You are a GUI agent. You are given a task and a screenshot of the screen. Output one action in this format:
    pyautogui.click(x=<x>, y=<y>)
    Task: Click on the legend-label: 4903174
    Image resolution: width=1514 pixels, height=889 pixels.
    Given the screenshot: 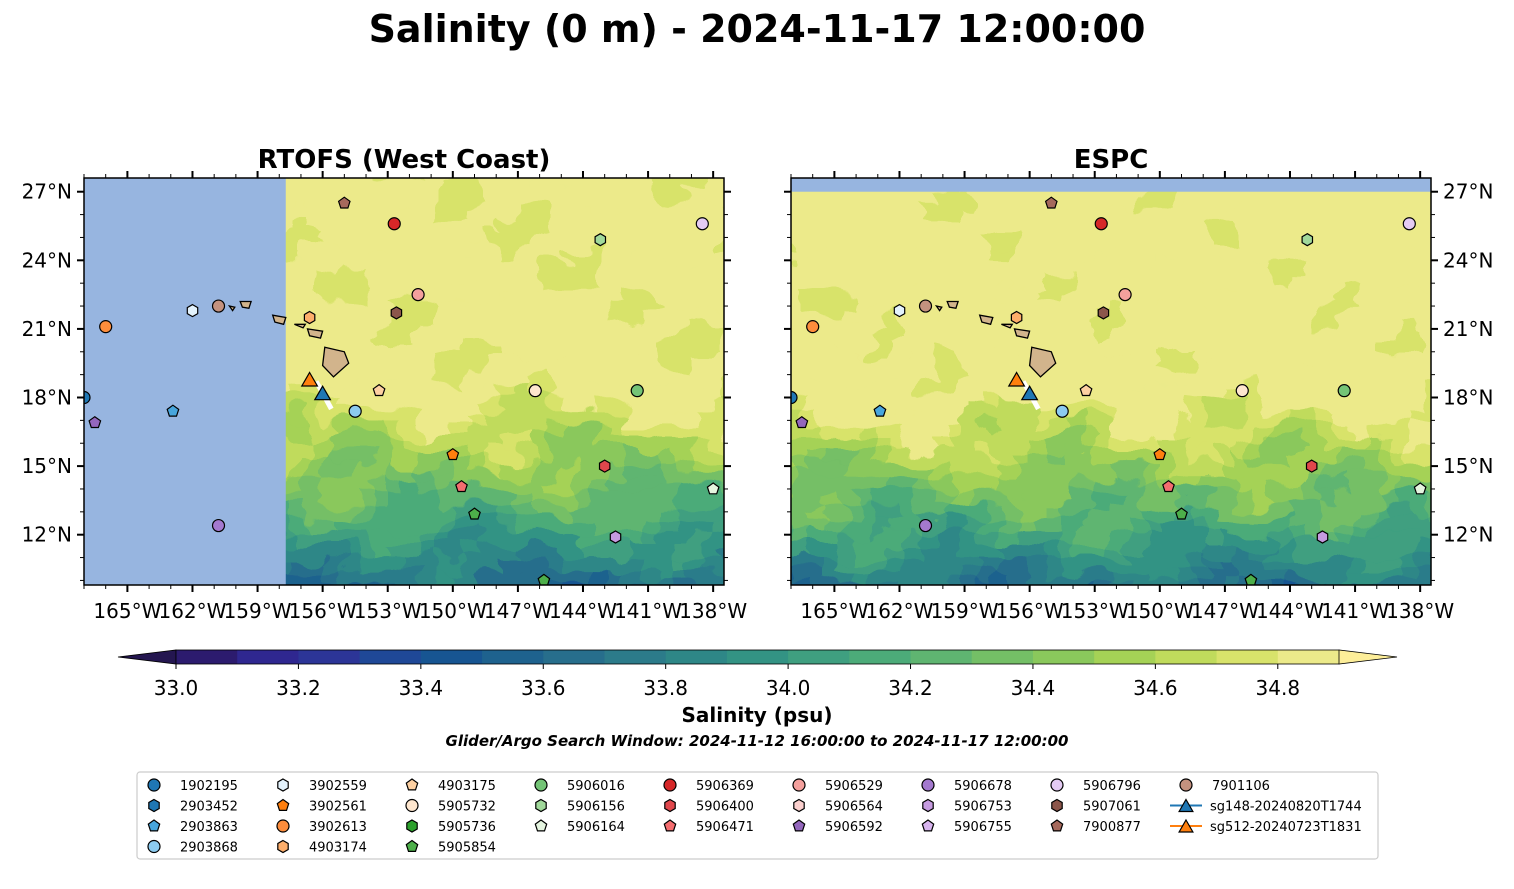 What is the action you would take?
    pyautogui.click(x=338, y=848)
    